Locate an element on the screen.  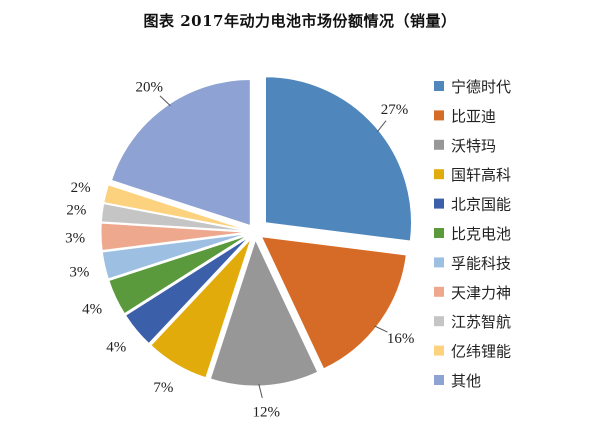
legend-item-6: 比克电池 is located at coordinates (472, 234).